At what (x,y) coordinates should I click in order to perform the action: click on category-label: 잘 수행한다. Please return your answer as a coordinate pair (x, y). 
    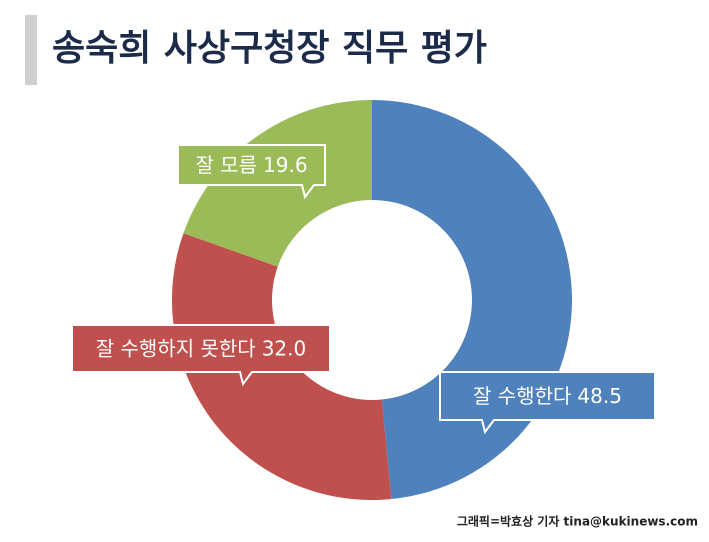
    Looking at the image, I should click on (522, 396).